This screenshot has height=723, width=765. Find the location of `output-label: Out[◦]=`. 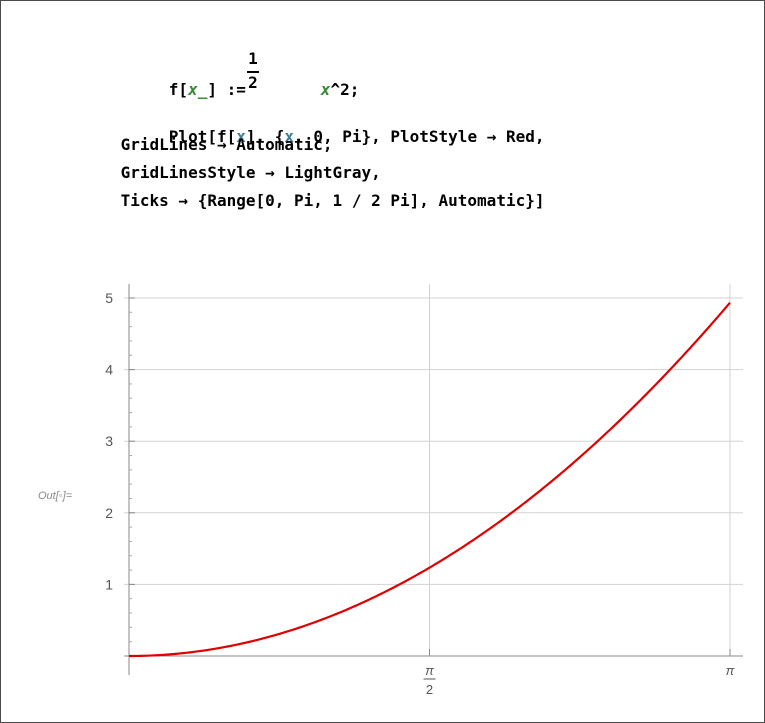

output-label: Out[◦]= is located at coordinates (55, 496).